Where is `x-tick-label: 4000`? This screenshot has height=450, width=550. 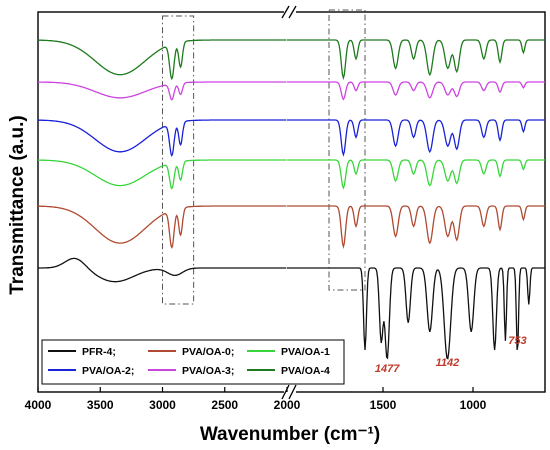
x-tick-label: 4000 is located at coordinates (38, 405).